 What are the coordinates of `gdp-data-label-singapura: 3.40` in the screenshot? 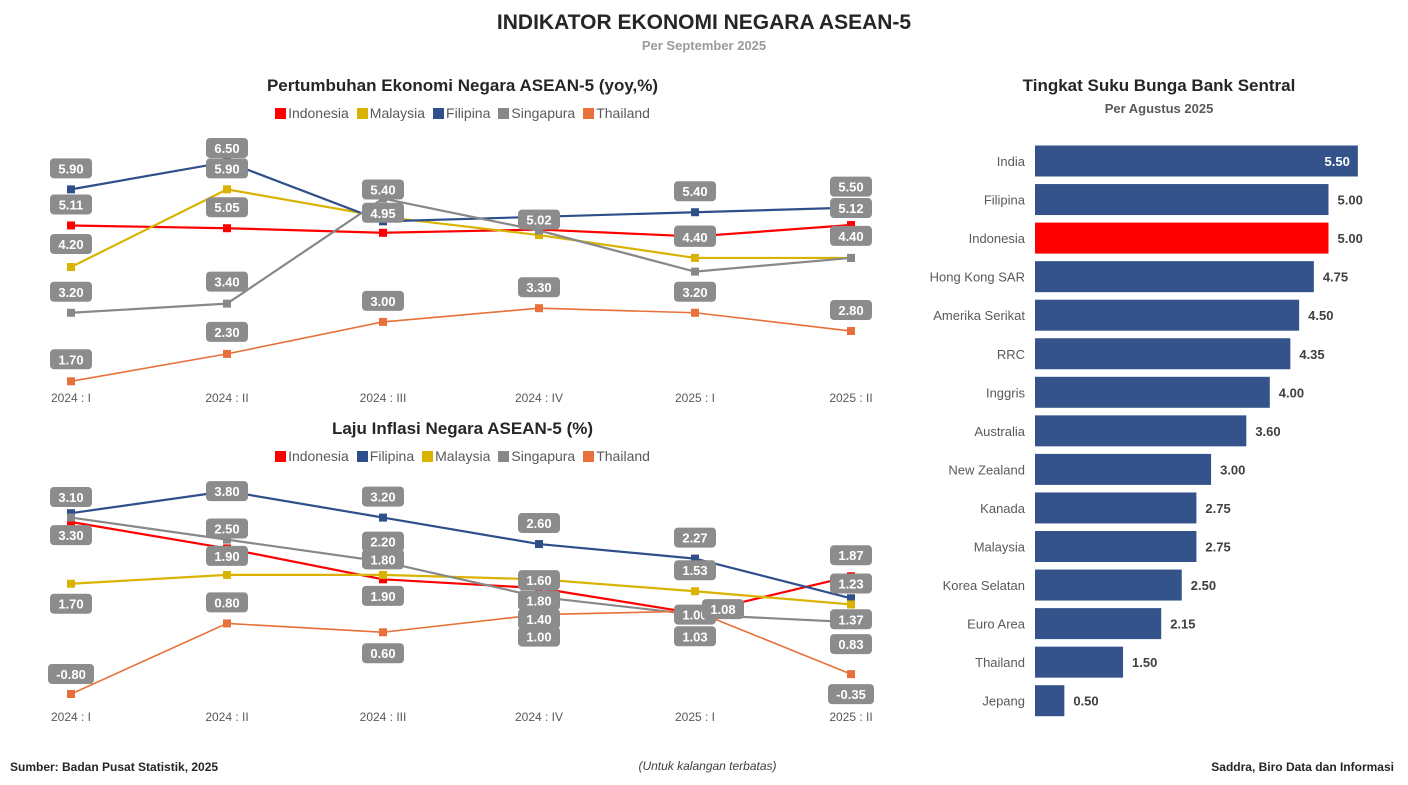 It's located at (227, 281).